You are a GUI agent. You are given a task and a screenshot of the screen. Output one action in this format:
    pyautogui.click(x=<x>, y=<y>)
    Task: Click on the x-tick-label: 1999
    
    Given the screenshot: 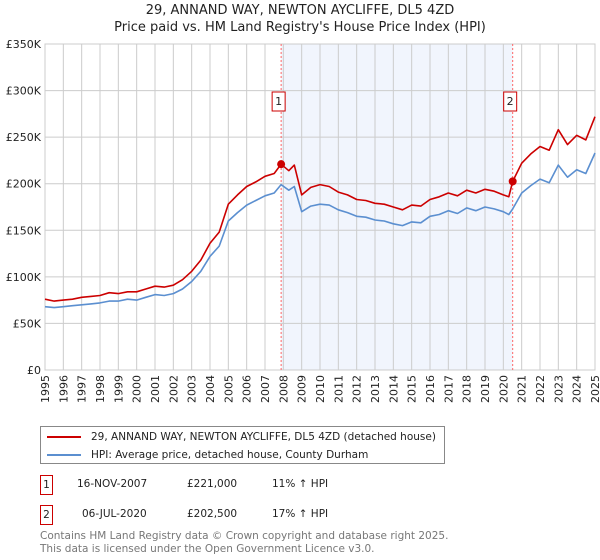 What is the action you would take?
    pyautogui.click(x=118, y=389)
    